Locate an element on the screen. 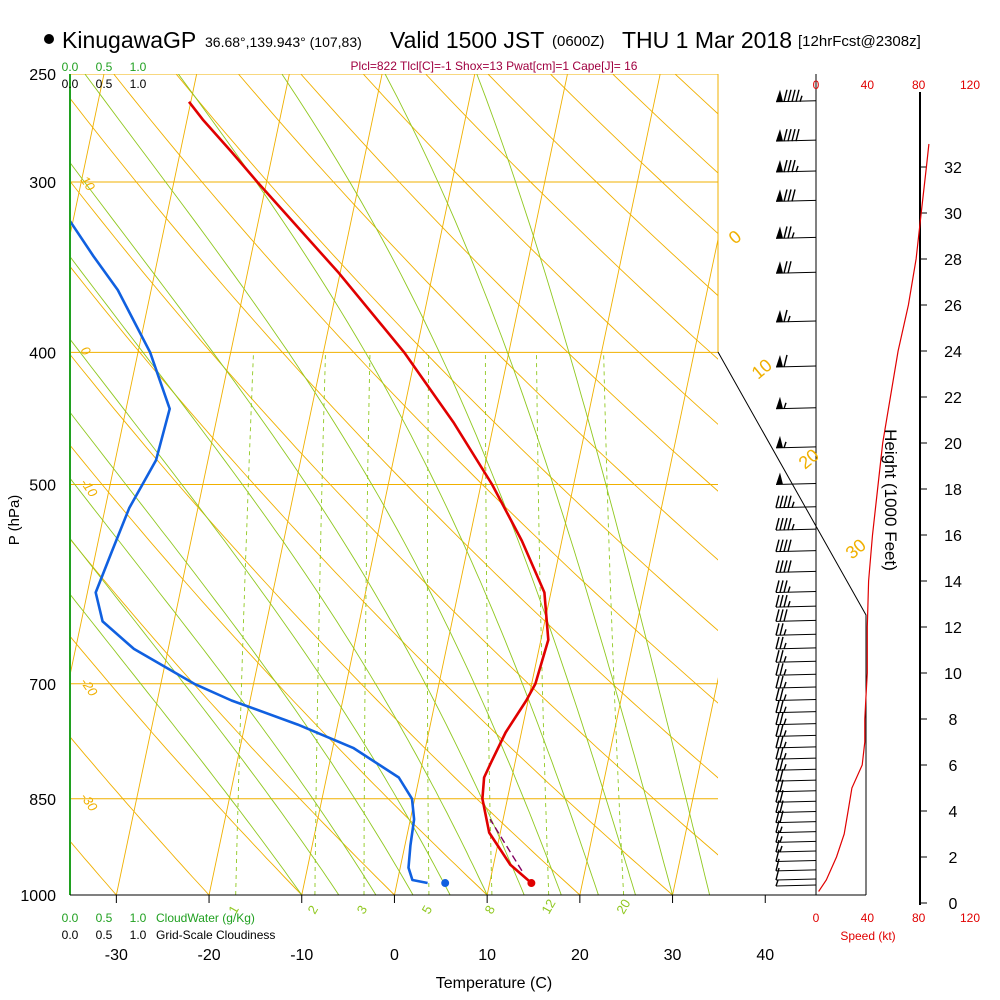  x-tick-label: 0 is located at coordinates (394, 955).